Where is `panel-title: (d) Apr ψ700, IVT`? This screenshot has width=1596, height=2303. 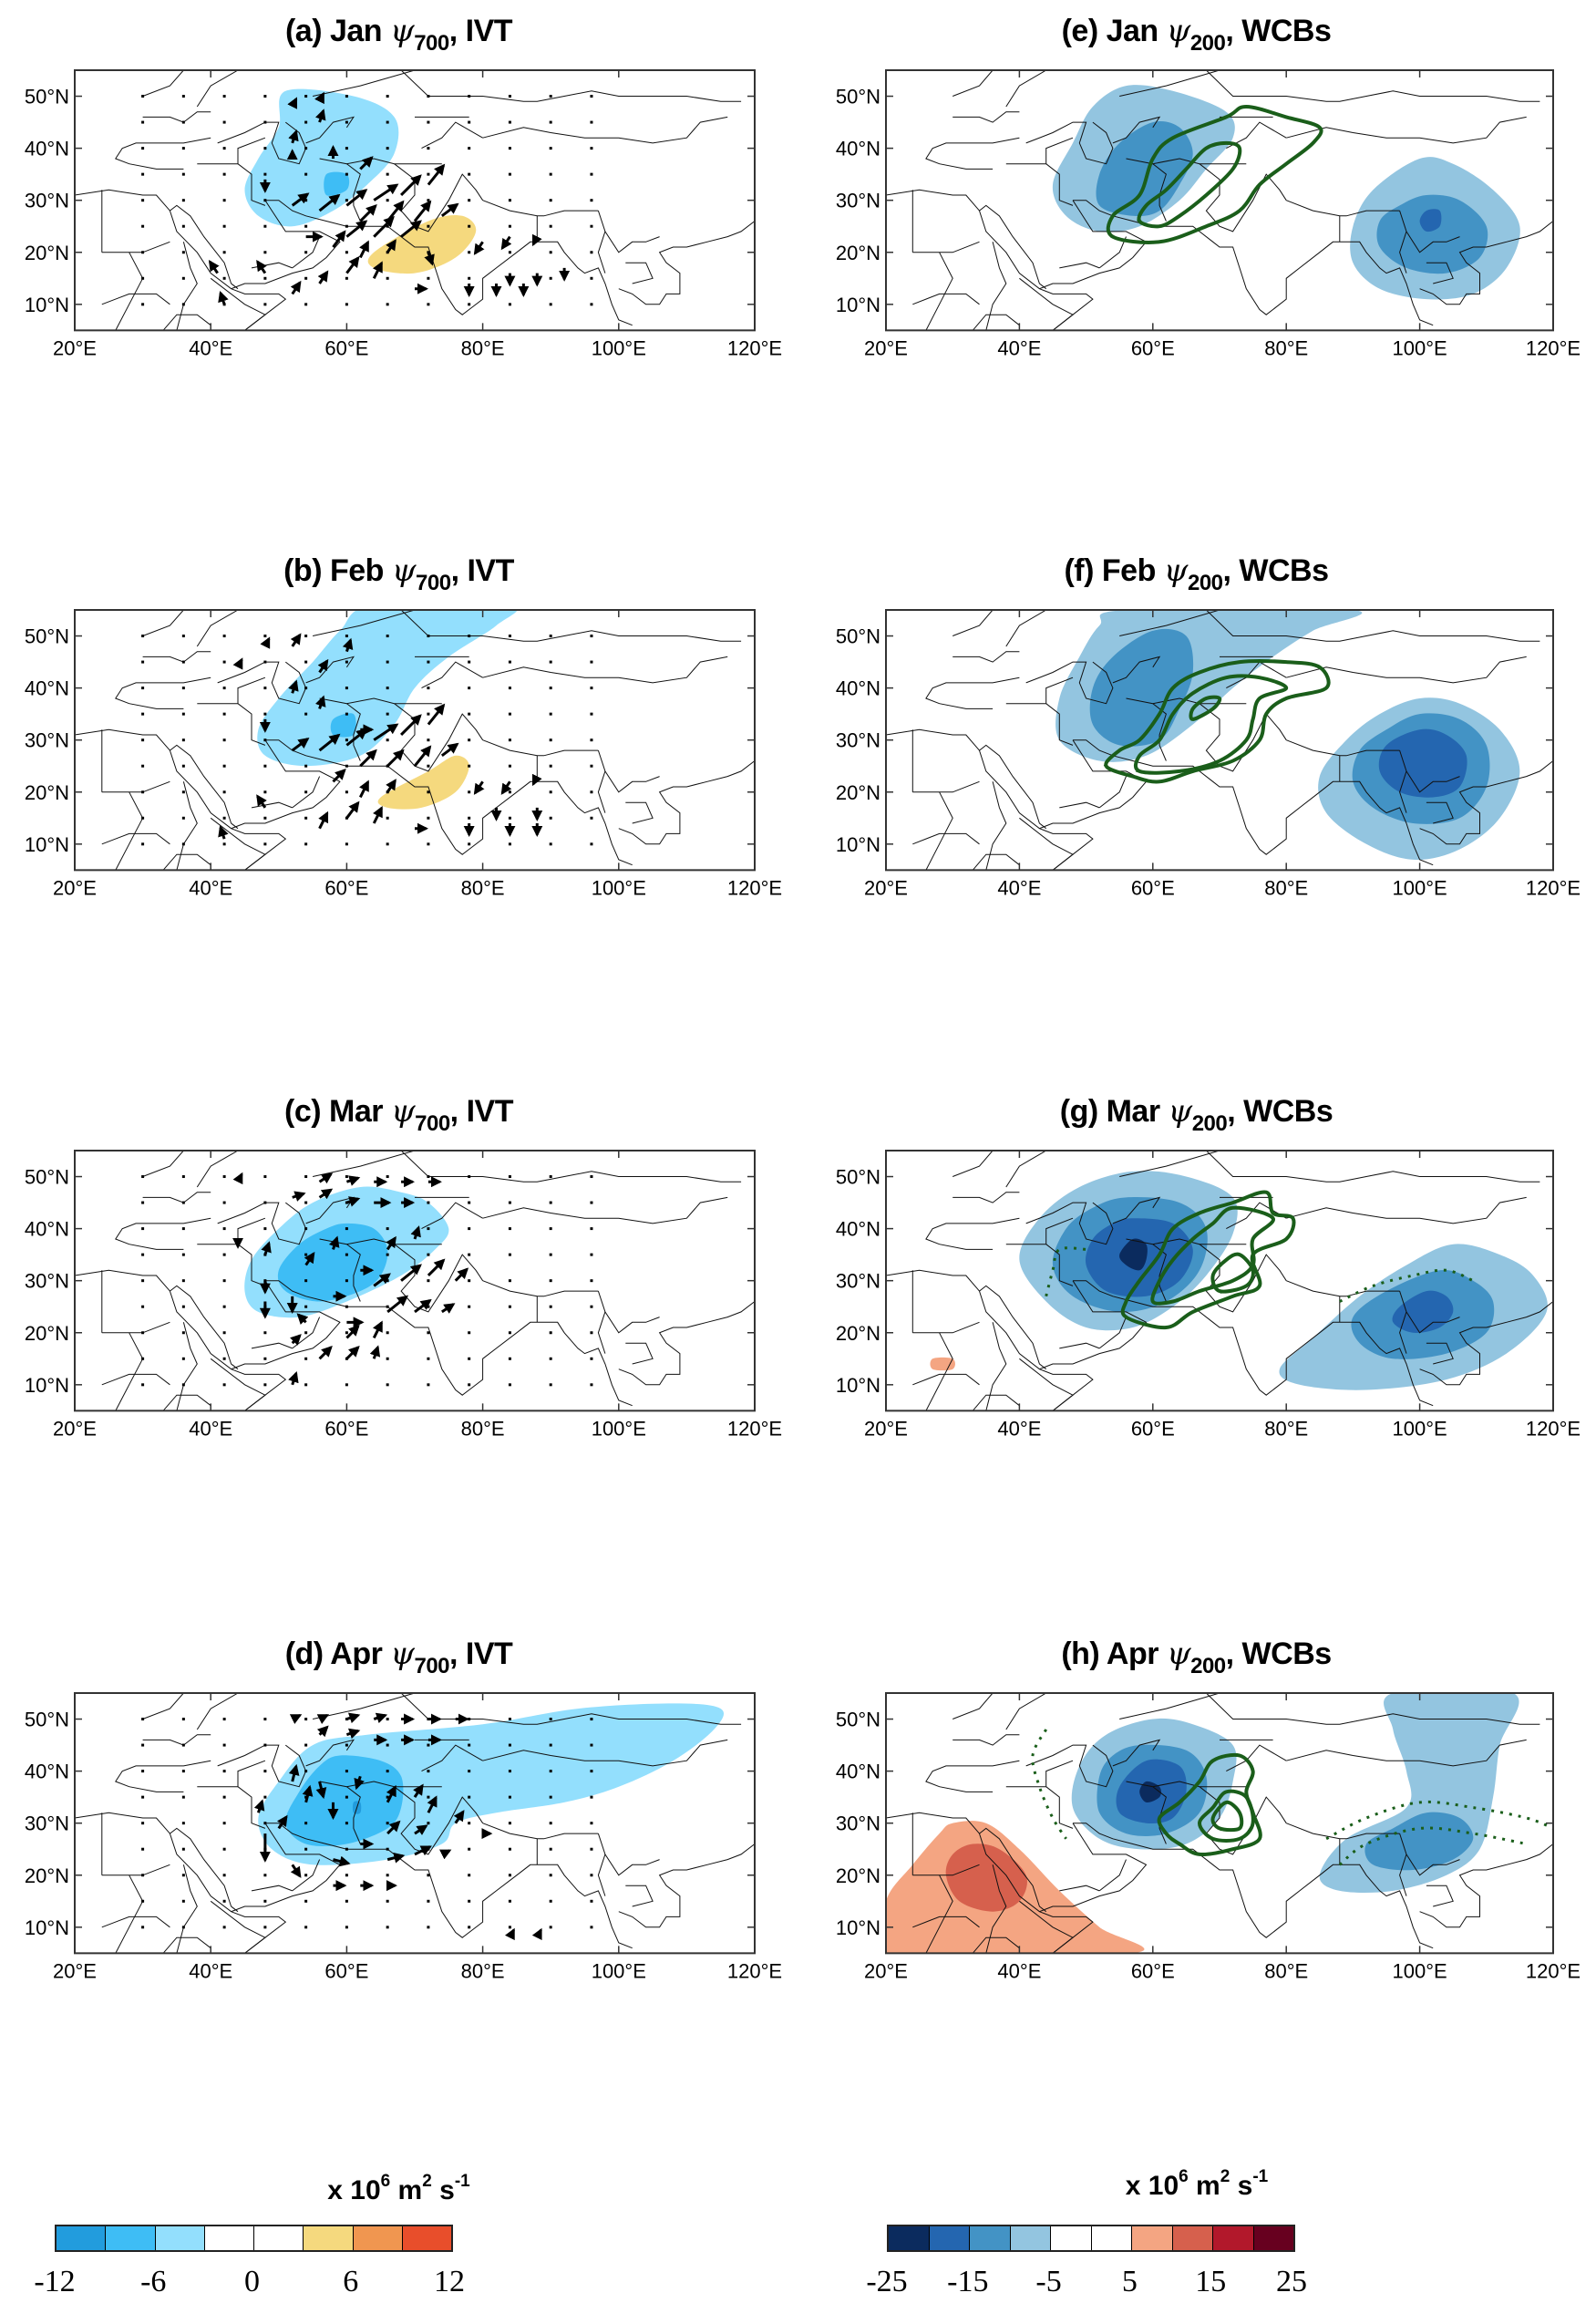
panel-title: (d) Apr ψ700, IVT is located at coordinates (399, 1657).